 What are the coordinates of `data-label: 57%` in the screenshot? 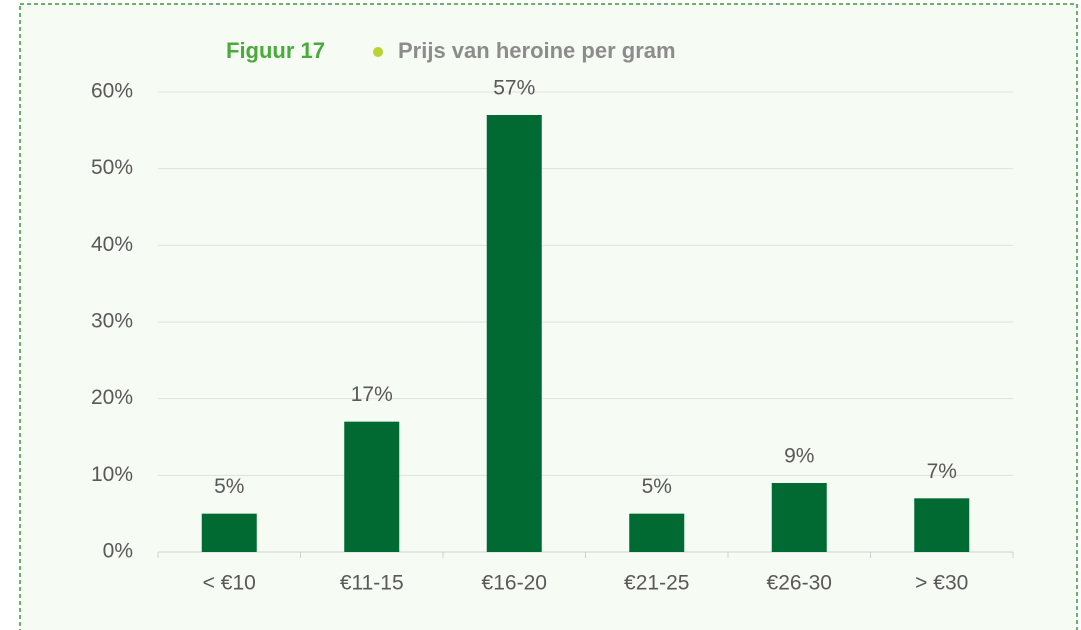 It's located at (514, 88).